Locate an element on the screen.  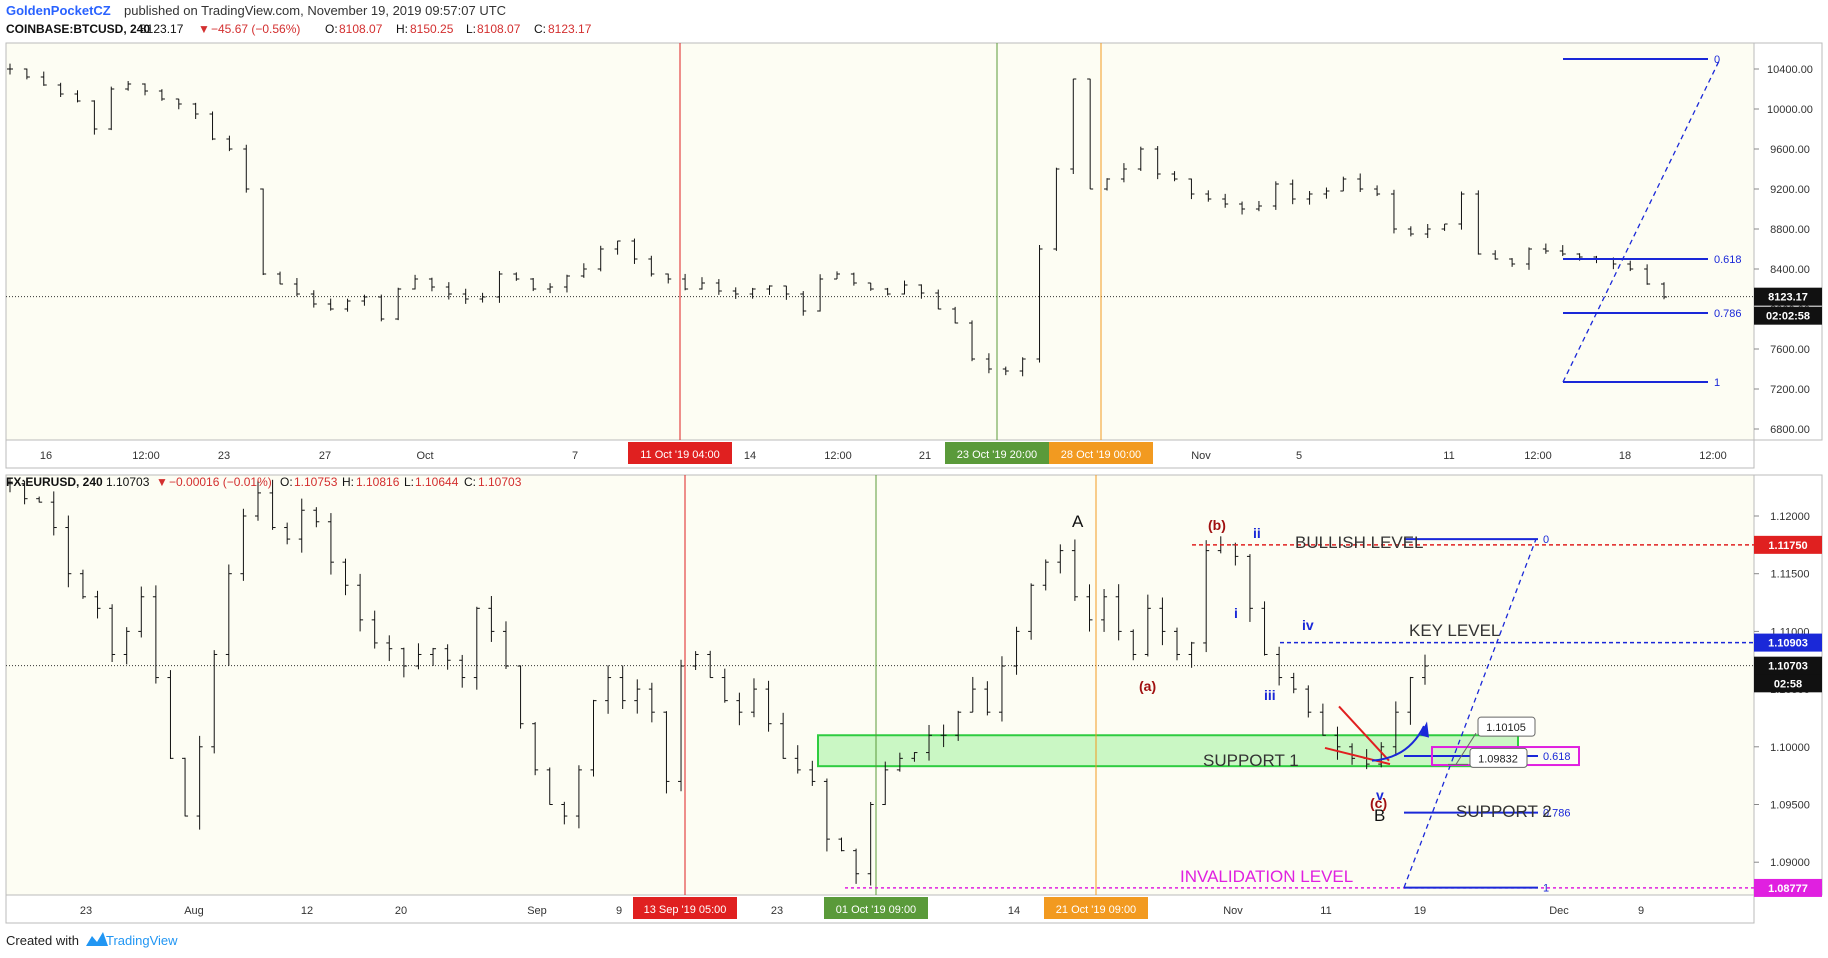
wave-a-label: (a) is located at coordinates (1147, 686).